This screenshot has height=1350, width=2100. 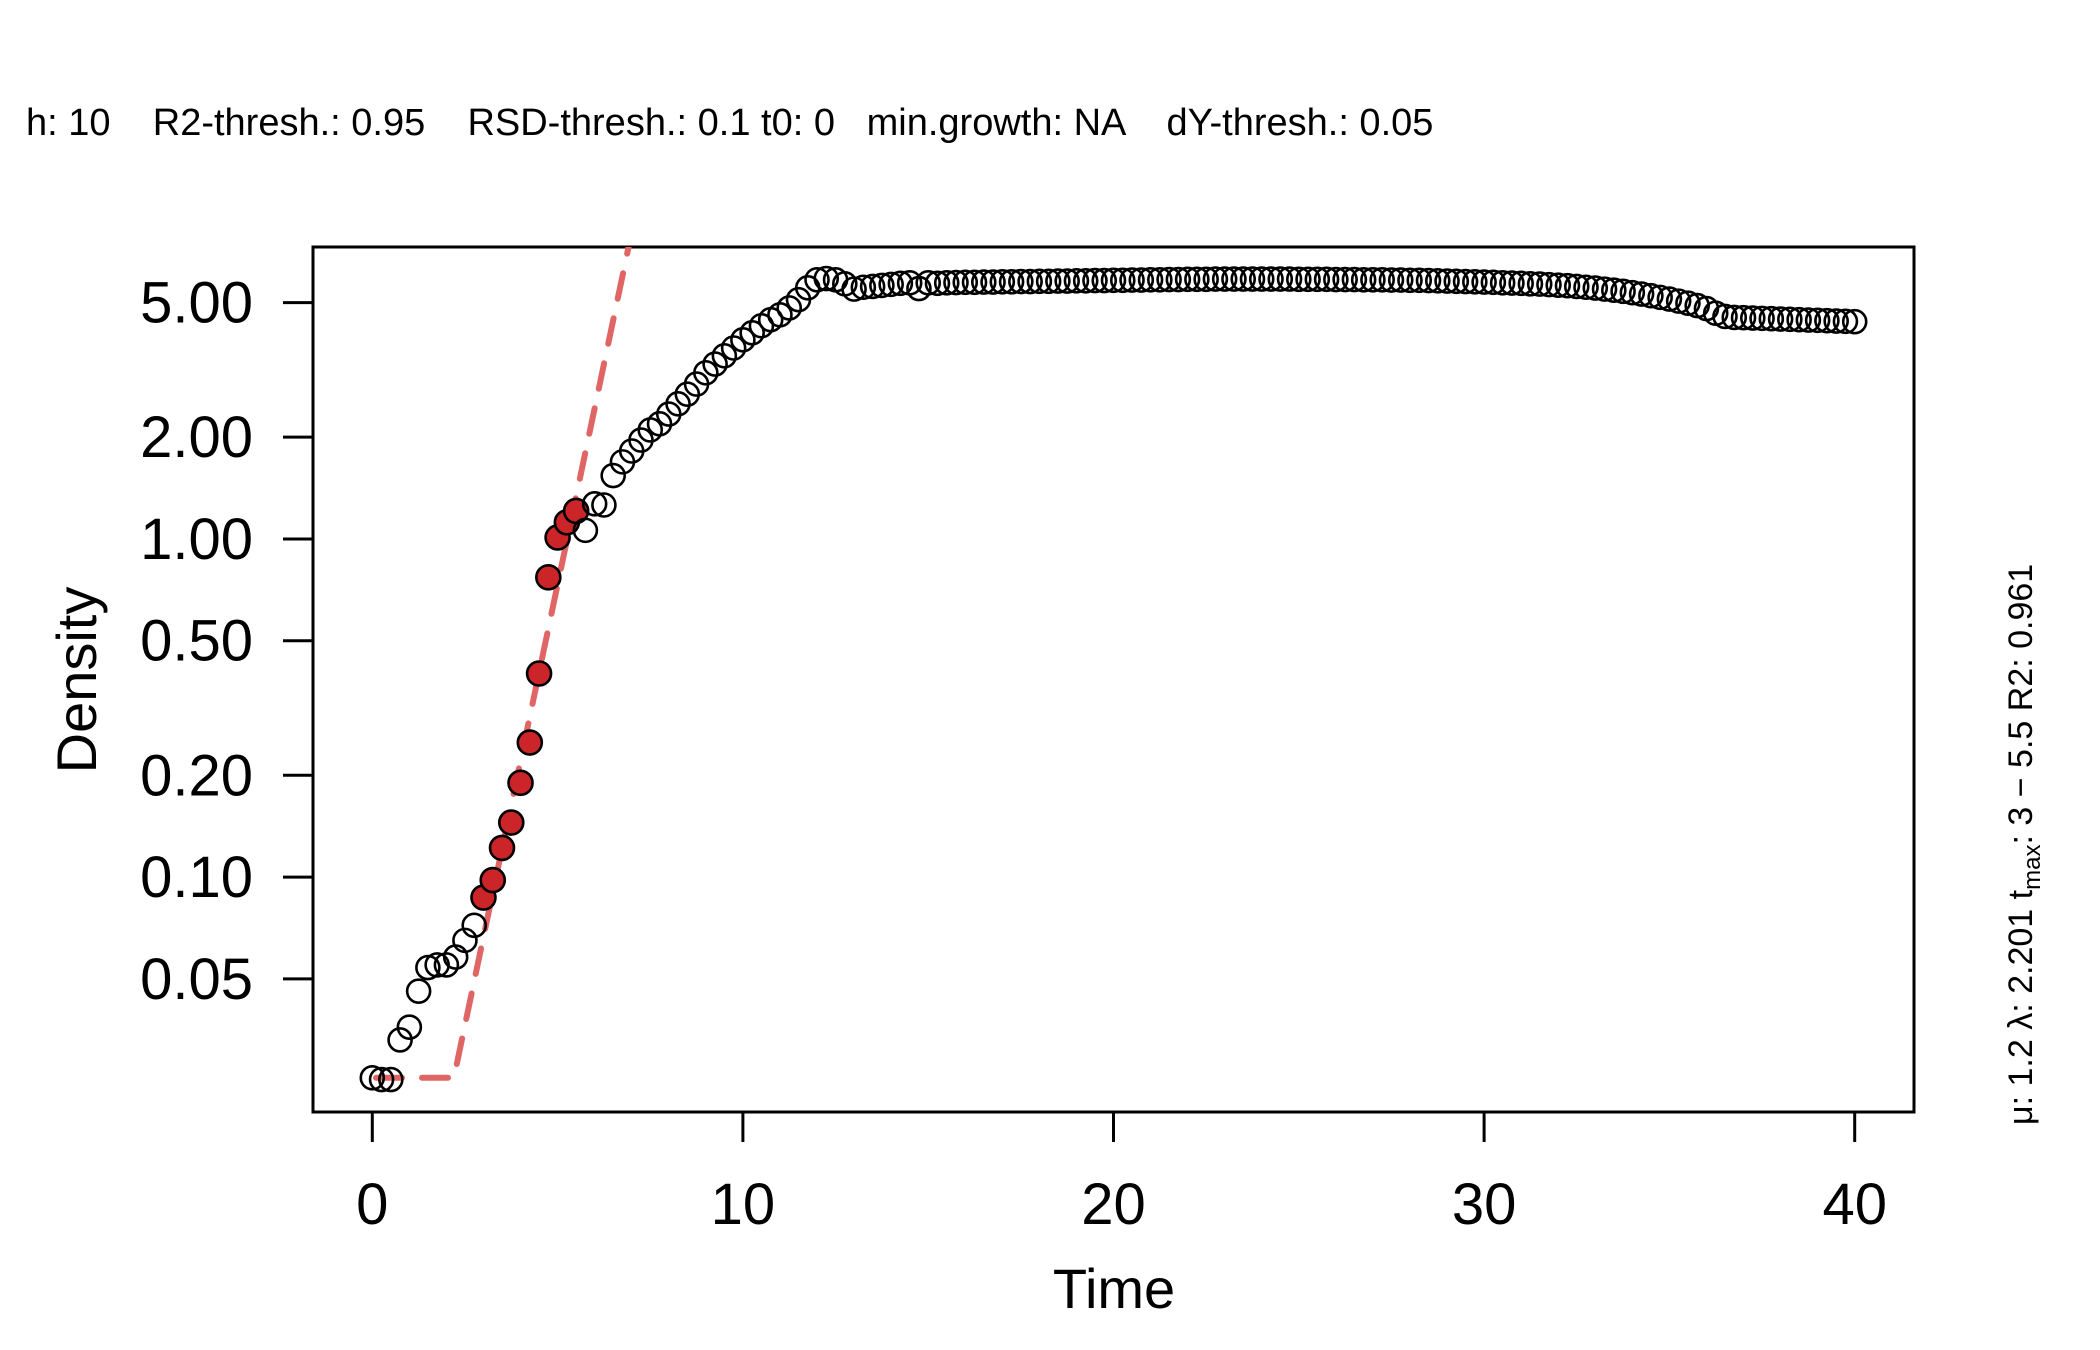 What do you see at coordinates (2021, 894) in the screenshot?
I see `tmax-label: t` at bounding box center [2021, 894].